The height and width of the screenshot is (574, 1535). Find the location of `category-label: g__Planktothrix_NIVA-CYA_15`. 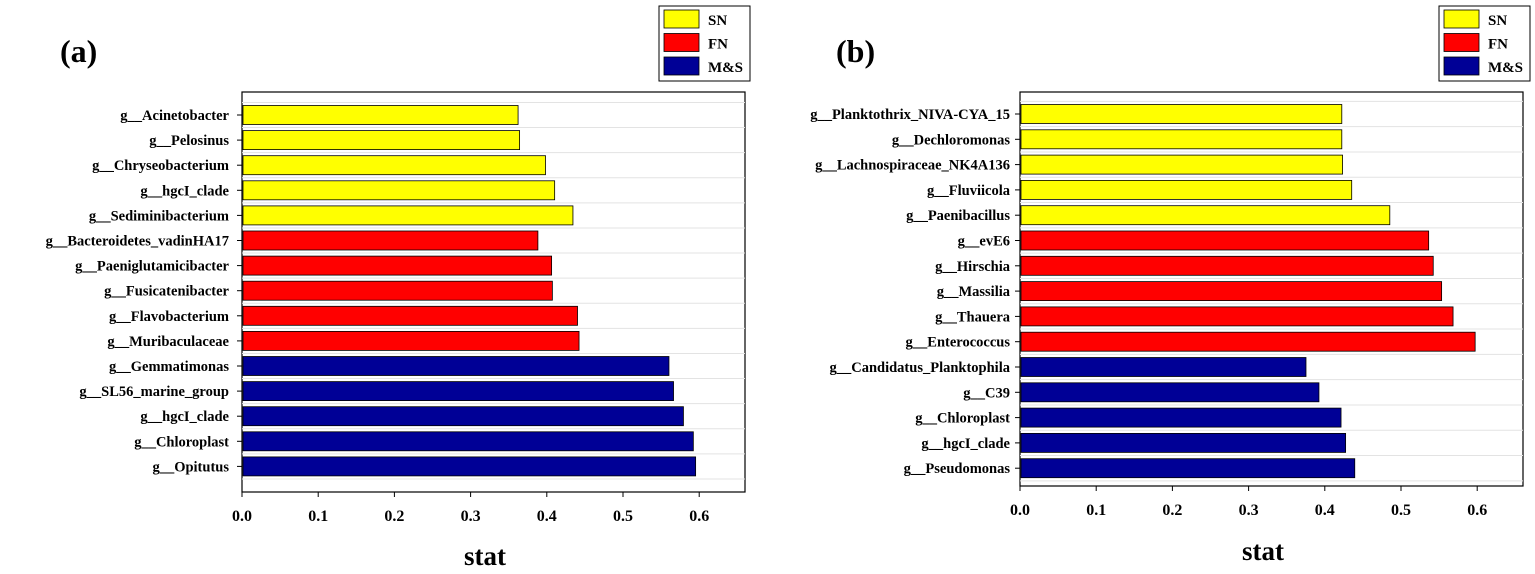

category-label: g__Planktothrix_NIVA-CYA_15 is located at coordinates (910, 115).